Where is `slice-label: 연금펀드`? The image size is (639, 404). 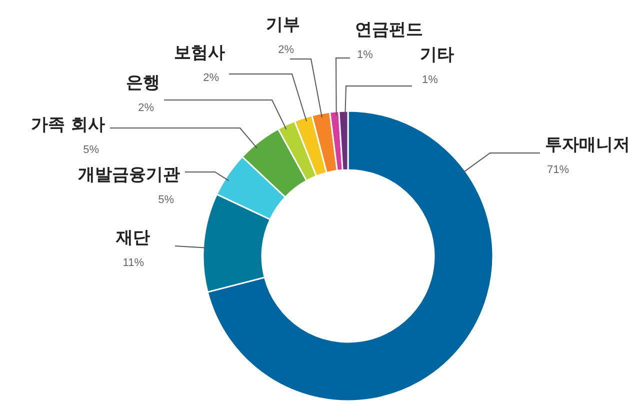
slice-label: 연금펀드 is located at coordinates (389, 30).